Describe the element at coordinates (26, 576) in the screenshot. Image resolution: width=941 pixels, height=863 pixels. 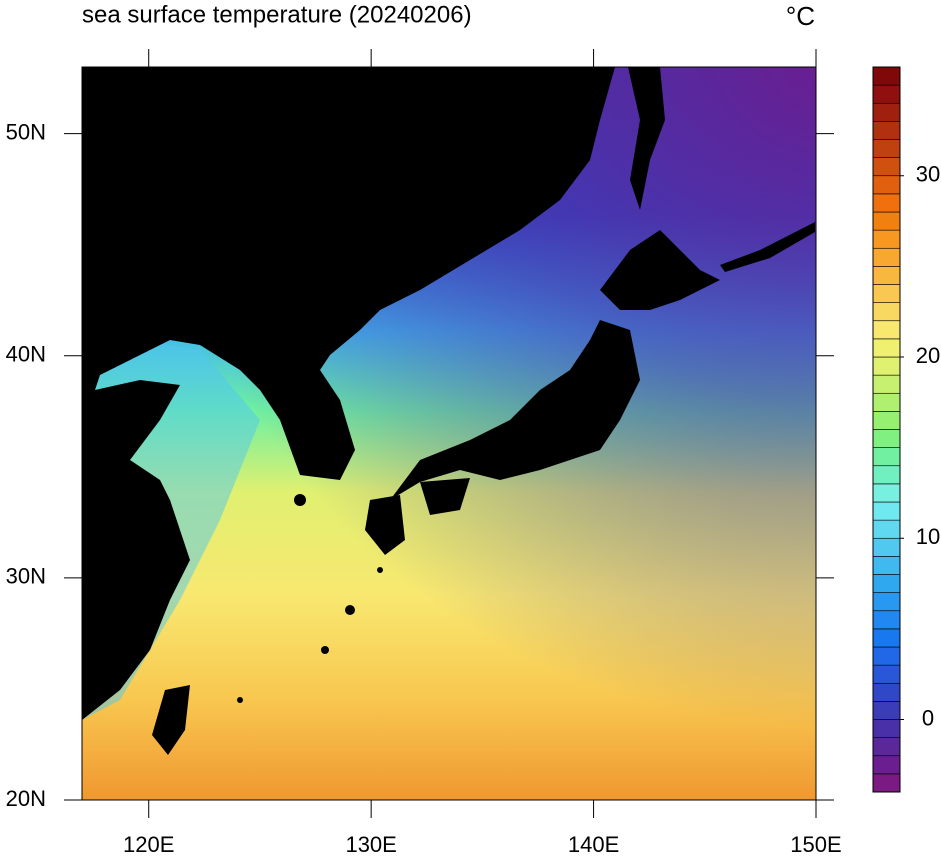
I see `y-tick-label: 30N` at that location.